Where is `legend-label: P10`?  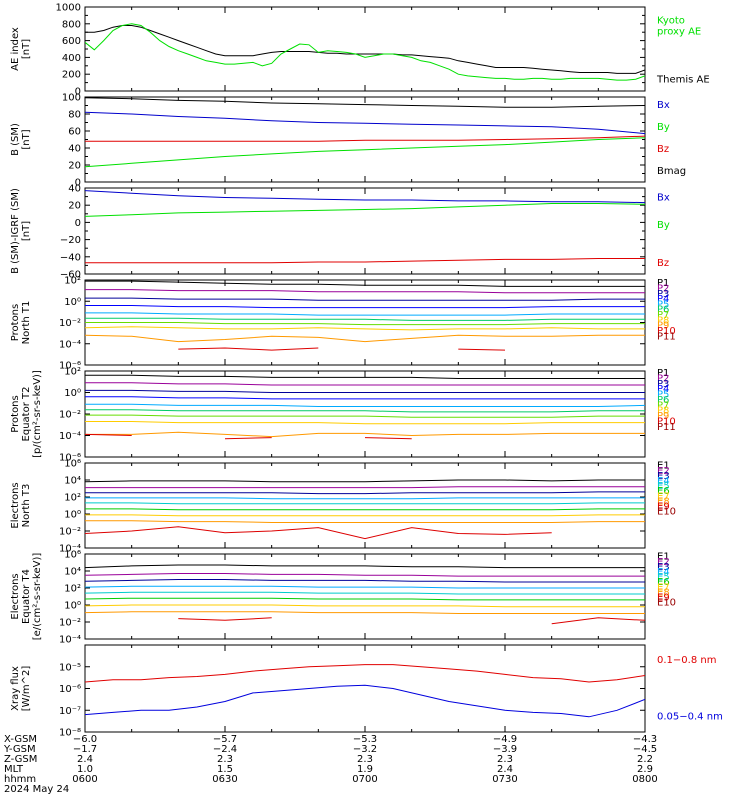
legend-label: P10 is located at coordinates (666, 331).